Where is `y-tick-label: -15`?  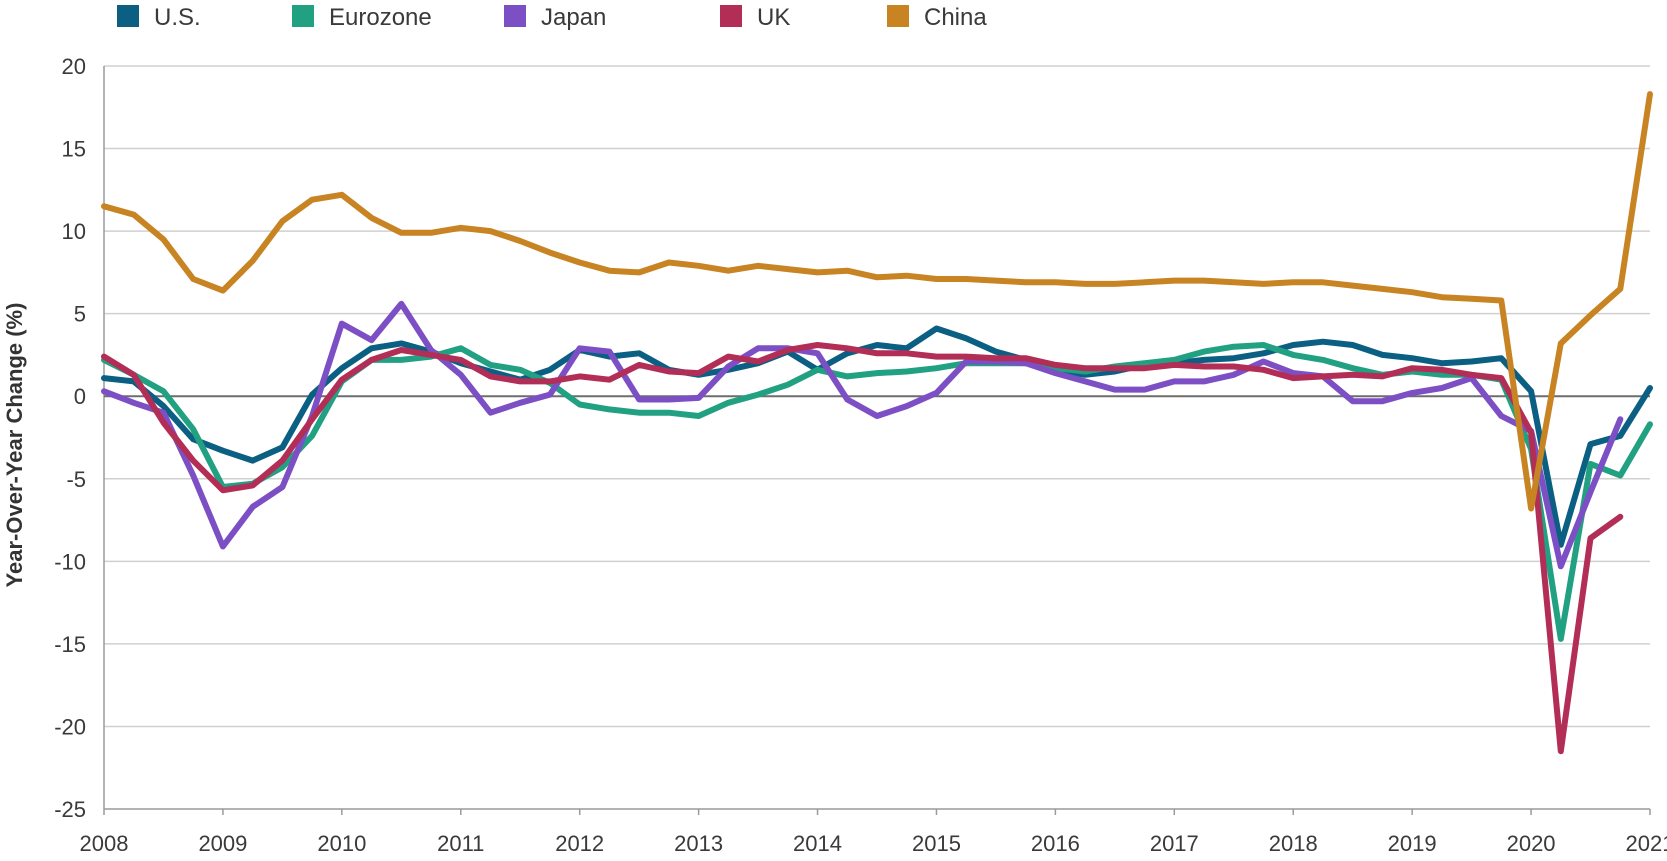 y-tick-label: -15 is located at coordinates (70, 644).